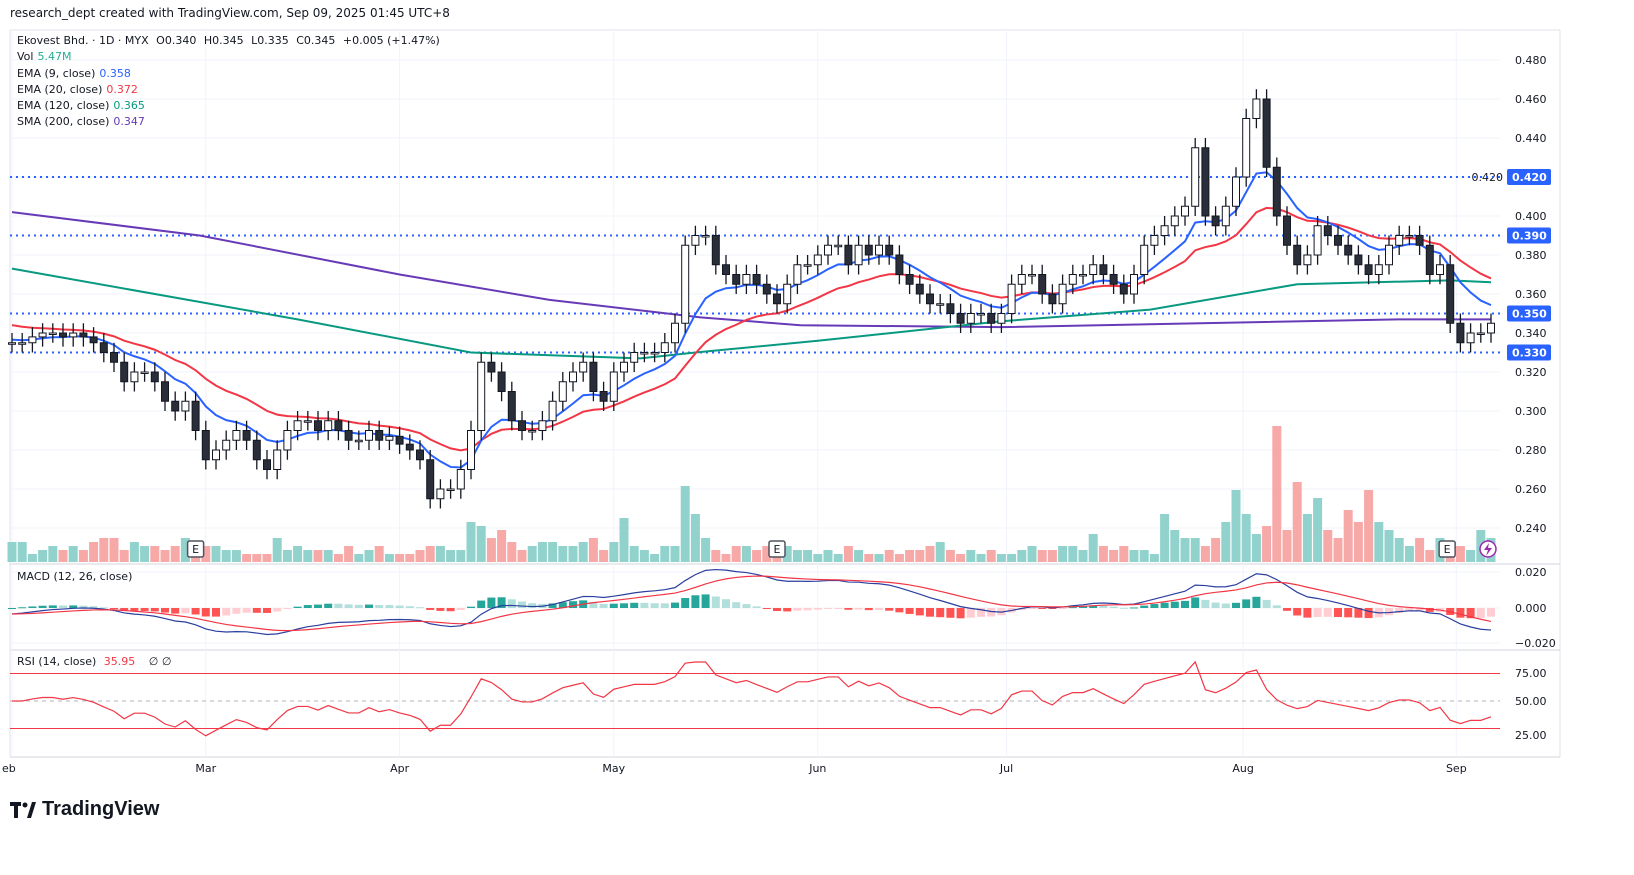  Describe the element at coordinates (230, 74) in the screenshot. I see `ema9-legend: EMA (9, close) 0.358` at that location.